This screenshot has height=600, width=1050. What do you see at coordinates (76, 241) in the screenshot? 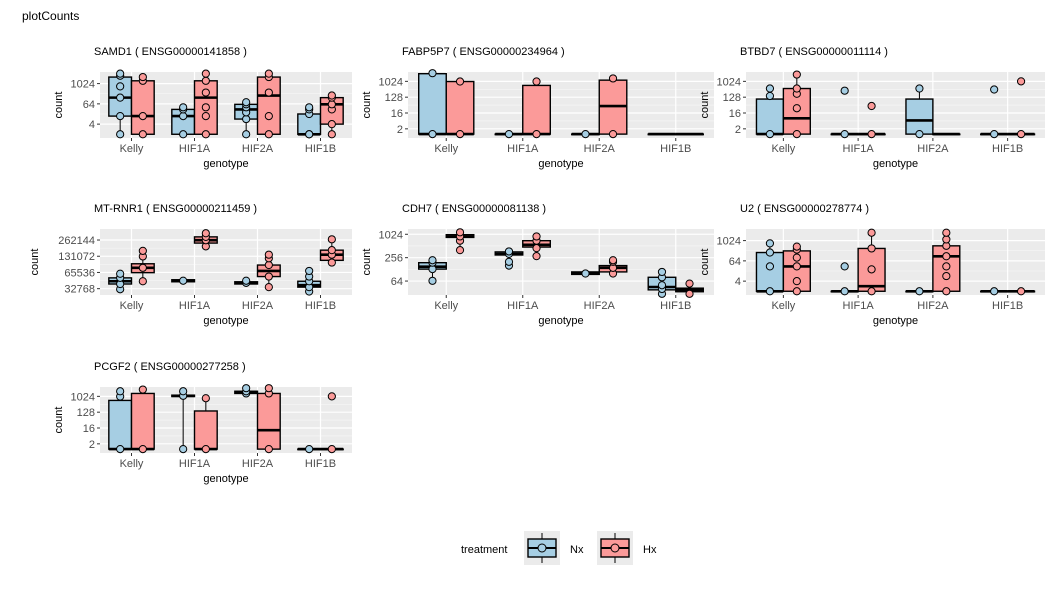
I see `y-tick-label: 262144` at bounding box center [76, 241].